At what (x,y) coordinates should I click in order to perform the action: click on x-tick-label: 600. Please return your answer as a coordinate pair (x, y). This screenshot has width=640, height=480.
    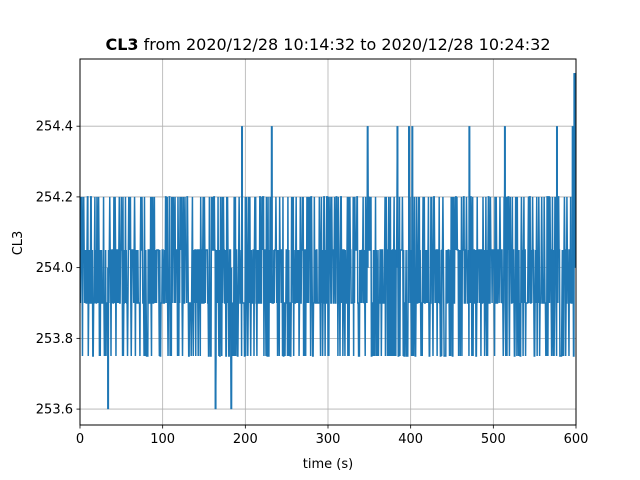
    Looking at the image, I should click on (576, 439).